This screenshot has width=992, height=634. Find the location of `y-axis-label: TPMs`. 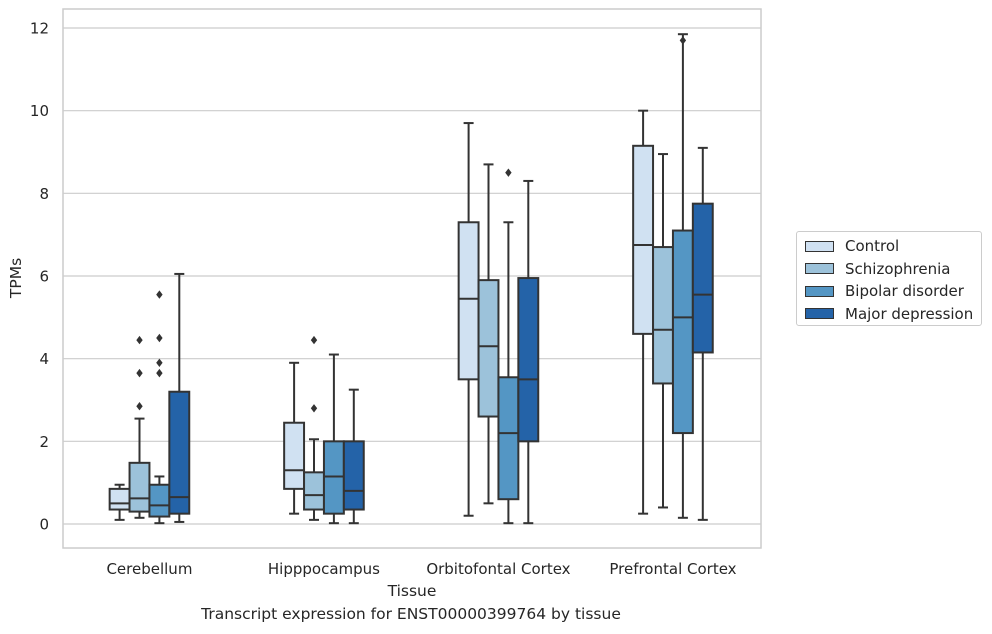

y-axis-label: TPMs is located at coordinates (16, 278).